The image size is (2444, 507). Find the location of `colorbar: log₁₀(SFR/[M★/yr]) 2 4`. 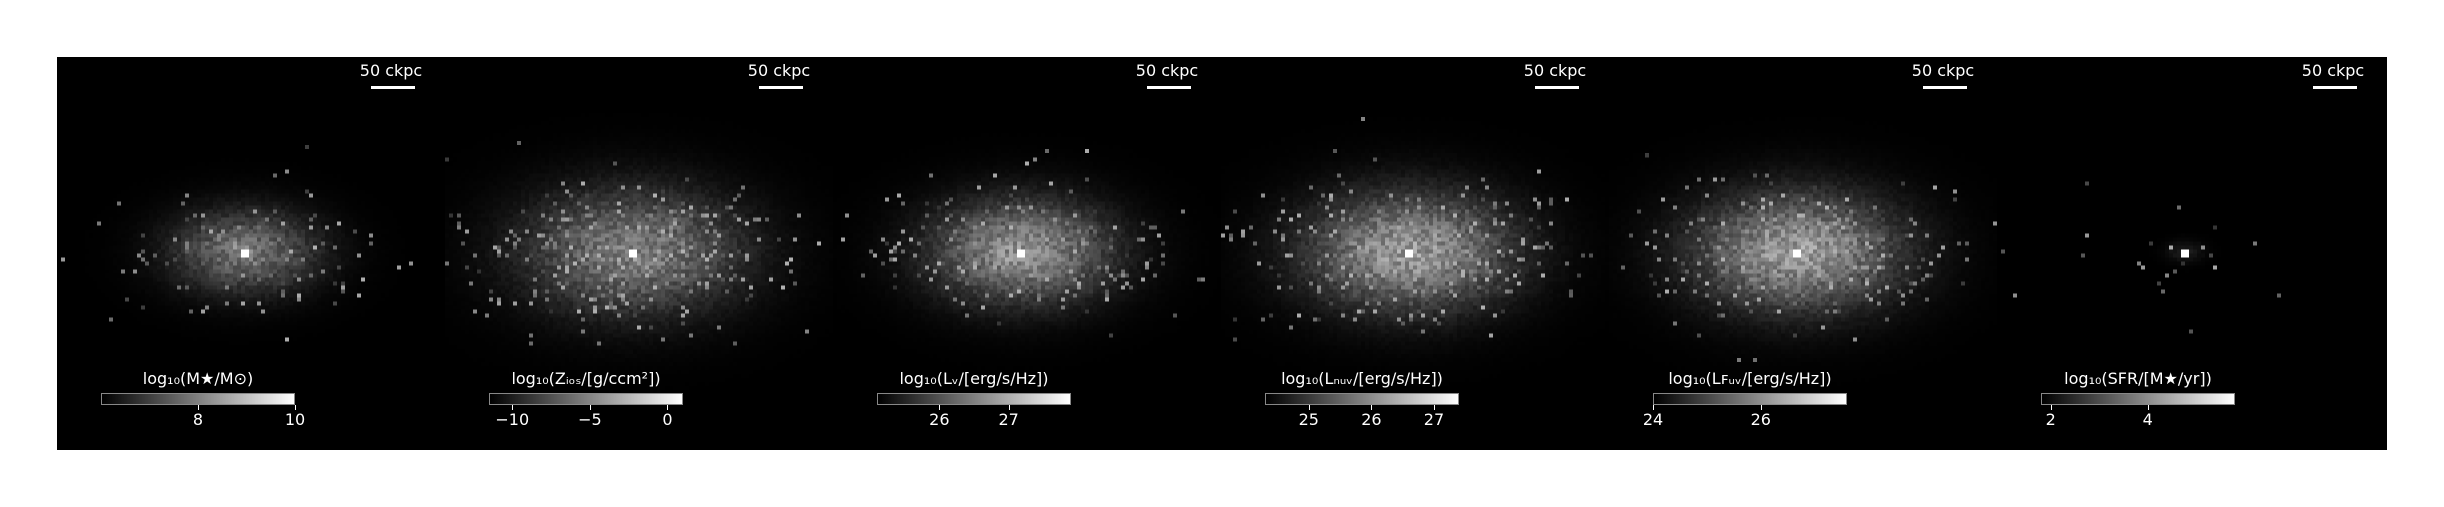

colorbar: log₁₀(SFR/[M★/yr]) 2 4 is located at coordinates (2138, 404).